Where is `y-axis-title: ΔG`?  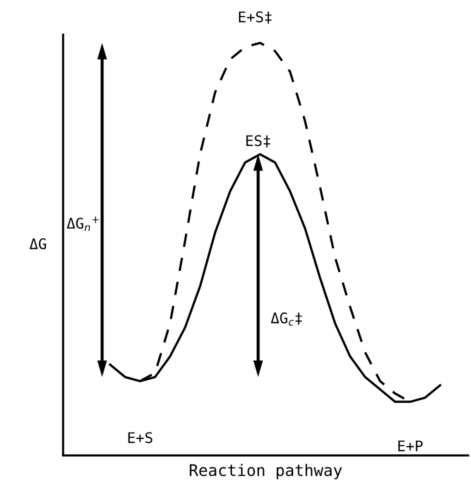 y-axis-title: ΔG is located at coordinates (38, 244).